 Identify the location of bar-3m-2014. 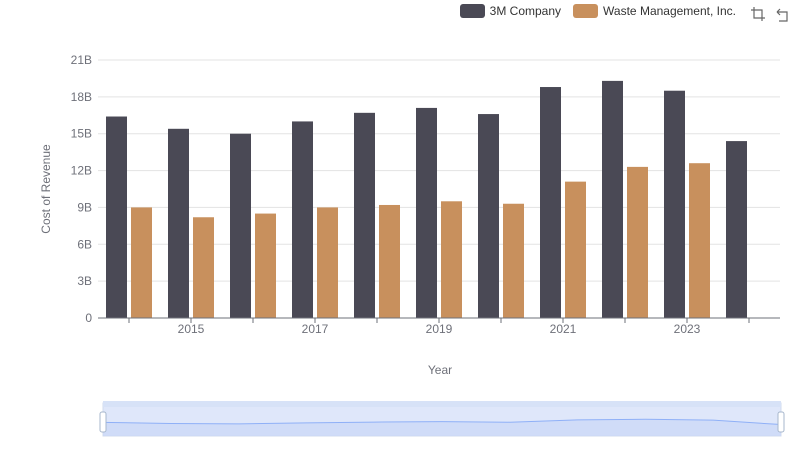
(116, 217).